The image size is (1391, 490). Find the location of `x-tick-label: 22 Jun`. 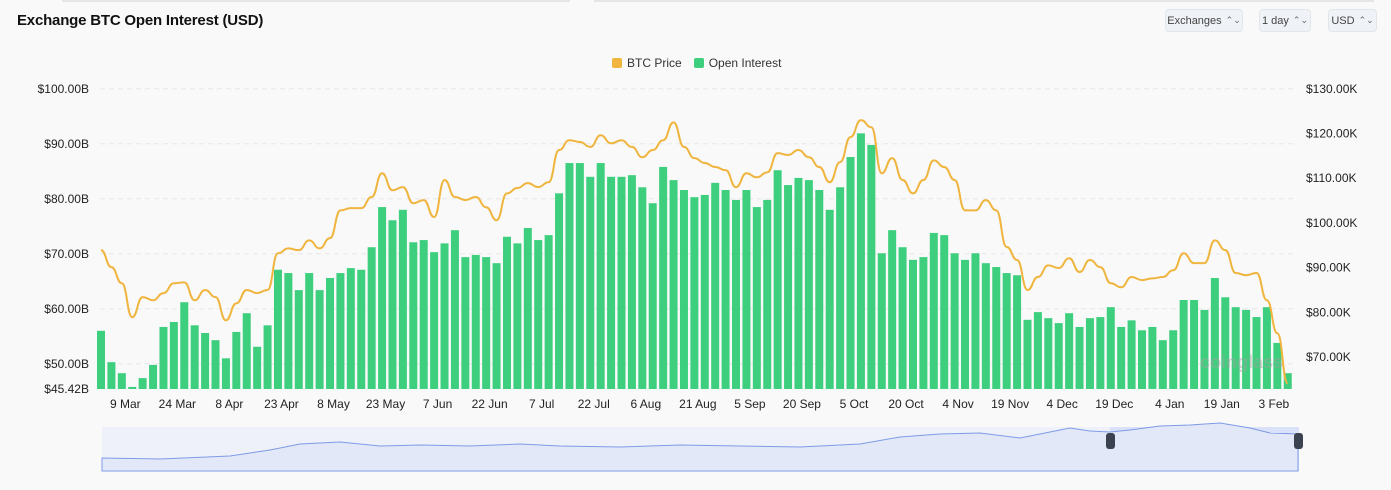

x-tick-label: 22 Jun is located at coordinates (490, 404).